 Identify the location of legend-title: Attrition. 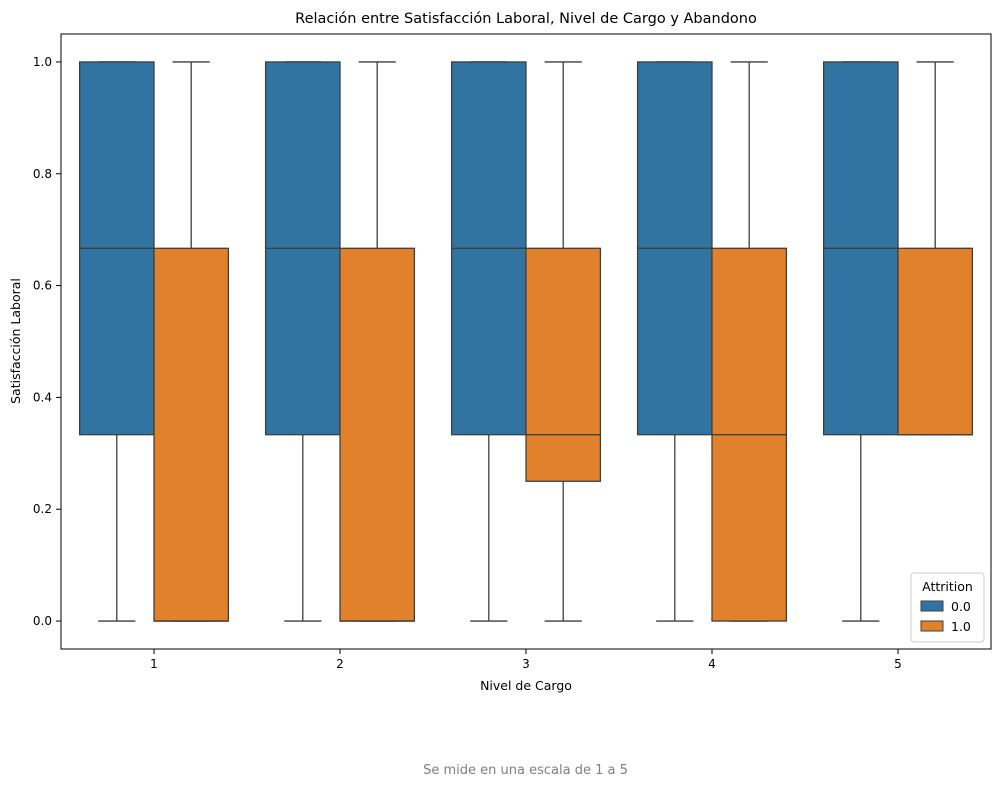
(947, 586).